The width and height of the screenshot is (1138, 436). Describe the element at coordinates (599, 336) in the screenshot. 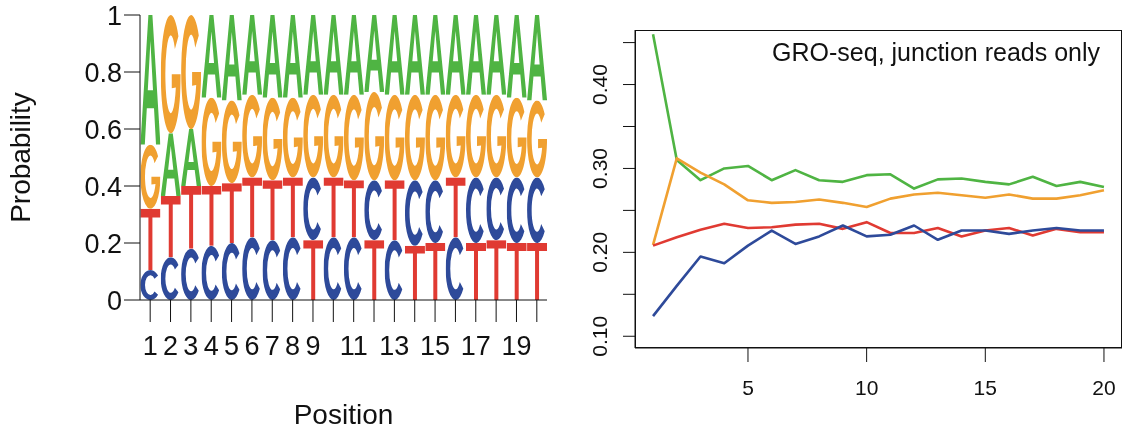

I see `y-tick-label: 0.10` at that location.